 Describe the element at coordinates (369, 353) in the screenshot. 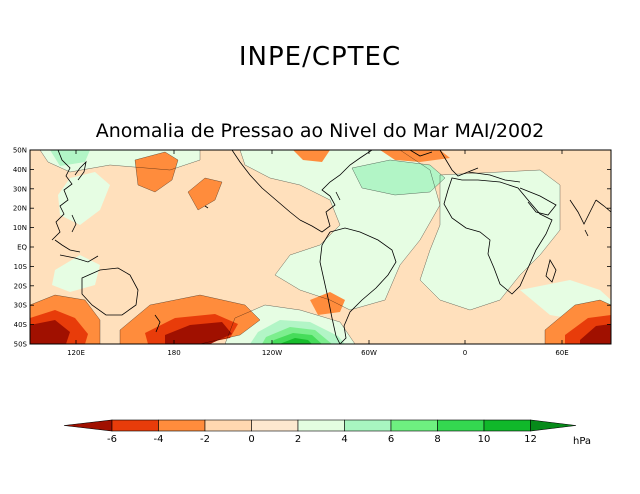

I see `lon-label: 60W` at that location.